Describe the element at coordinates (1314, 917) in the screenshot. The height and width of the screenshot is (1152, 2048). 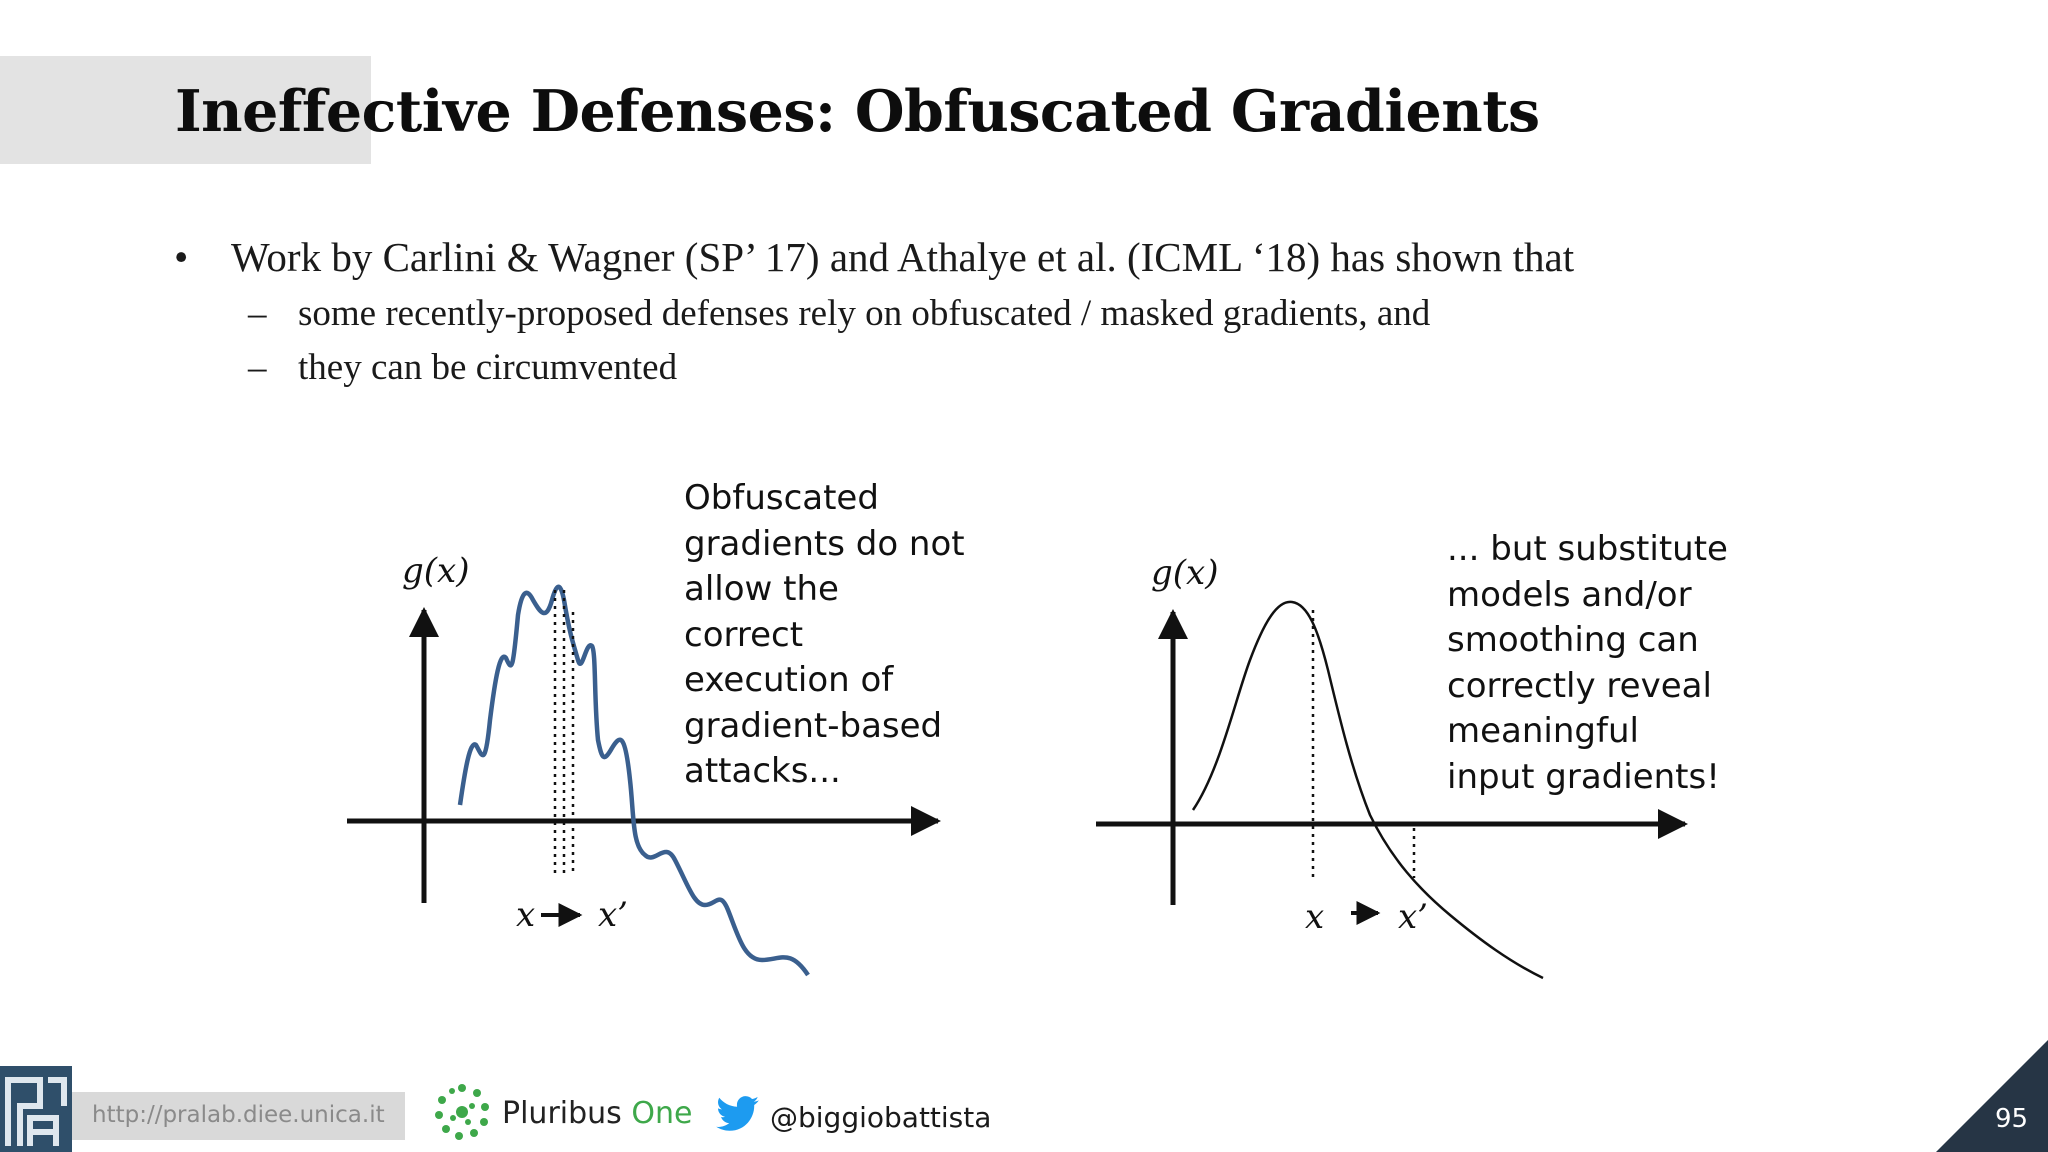
I see `right-x-label: x` at that location.